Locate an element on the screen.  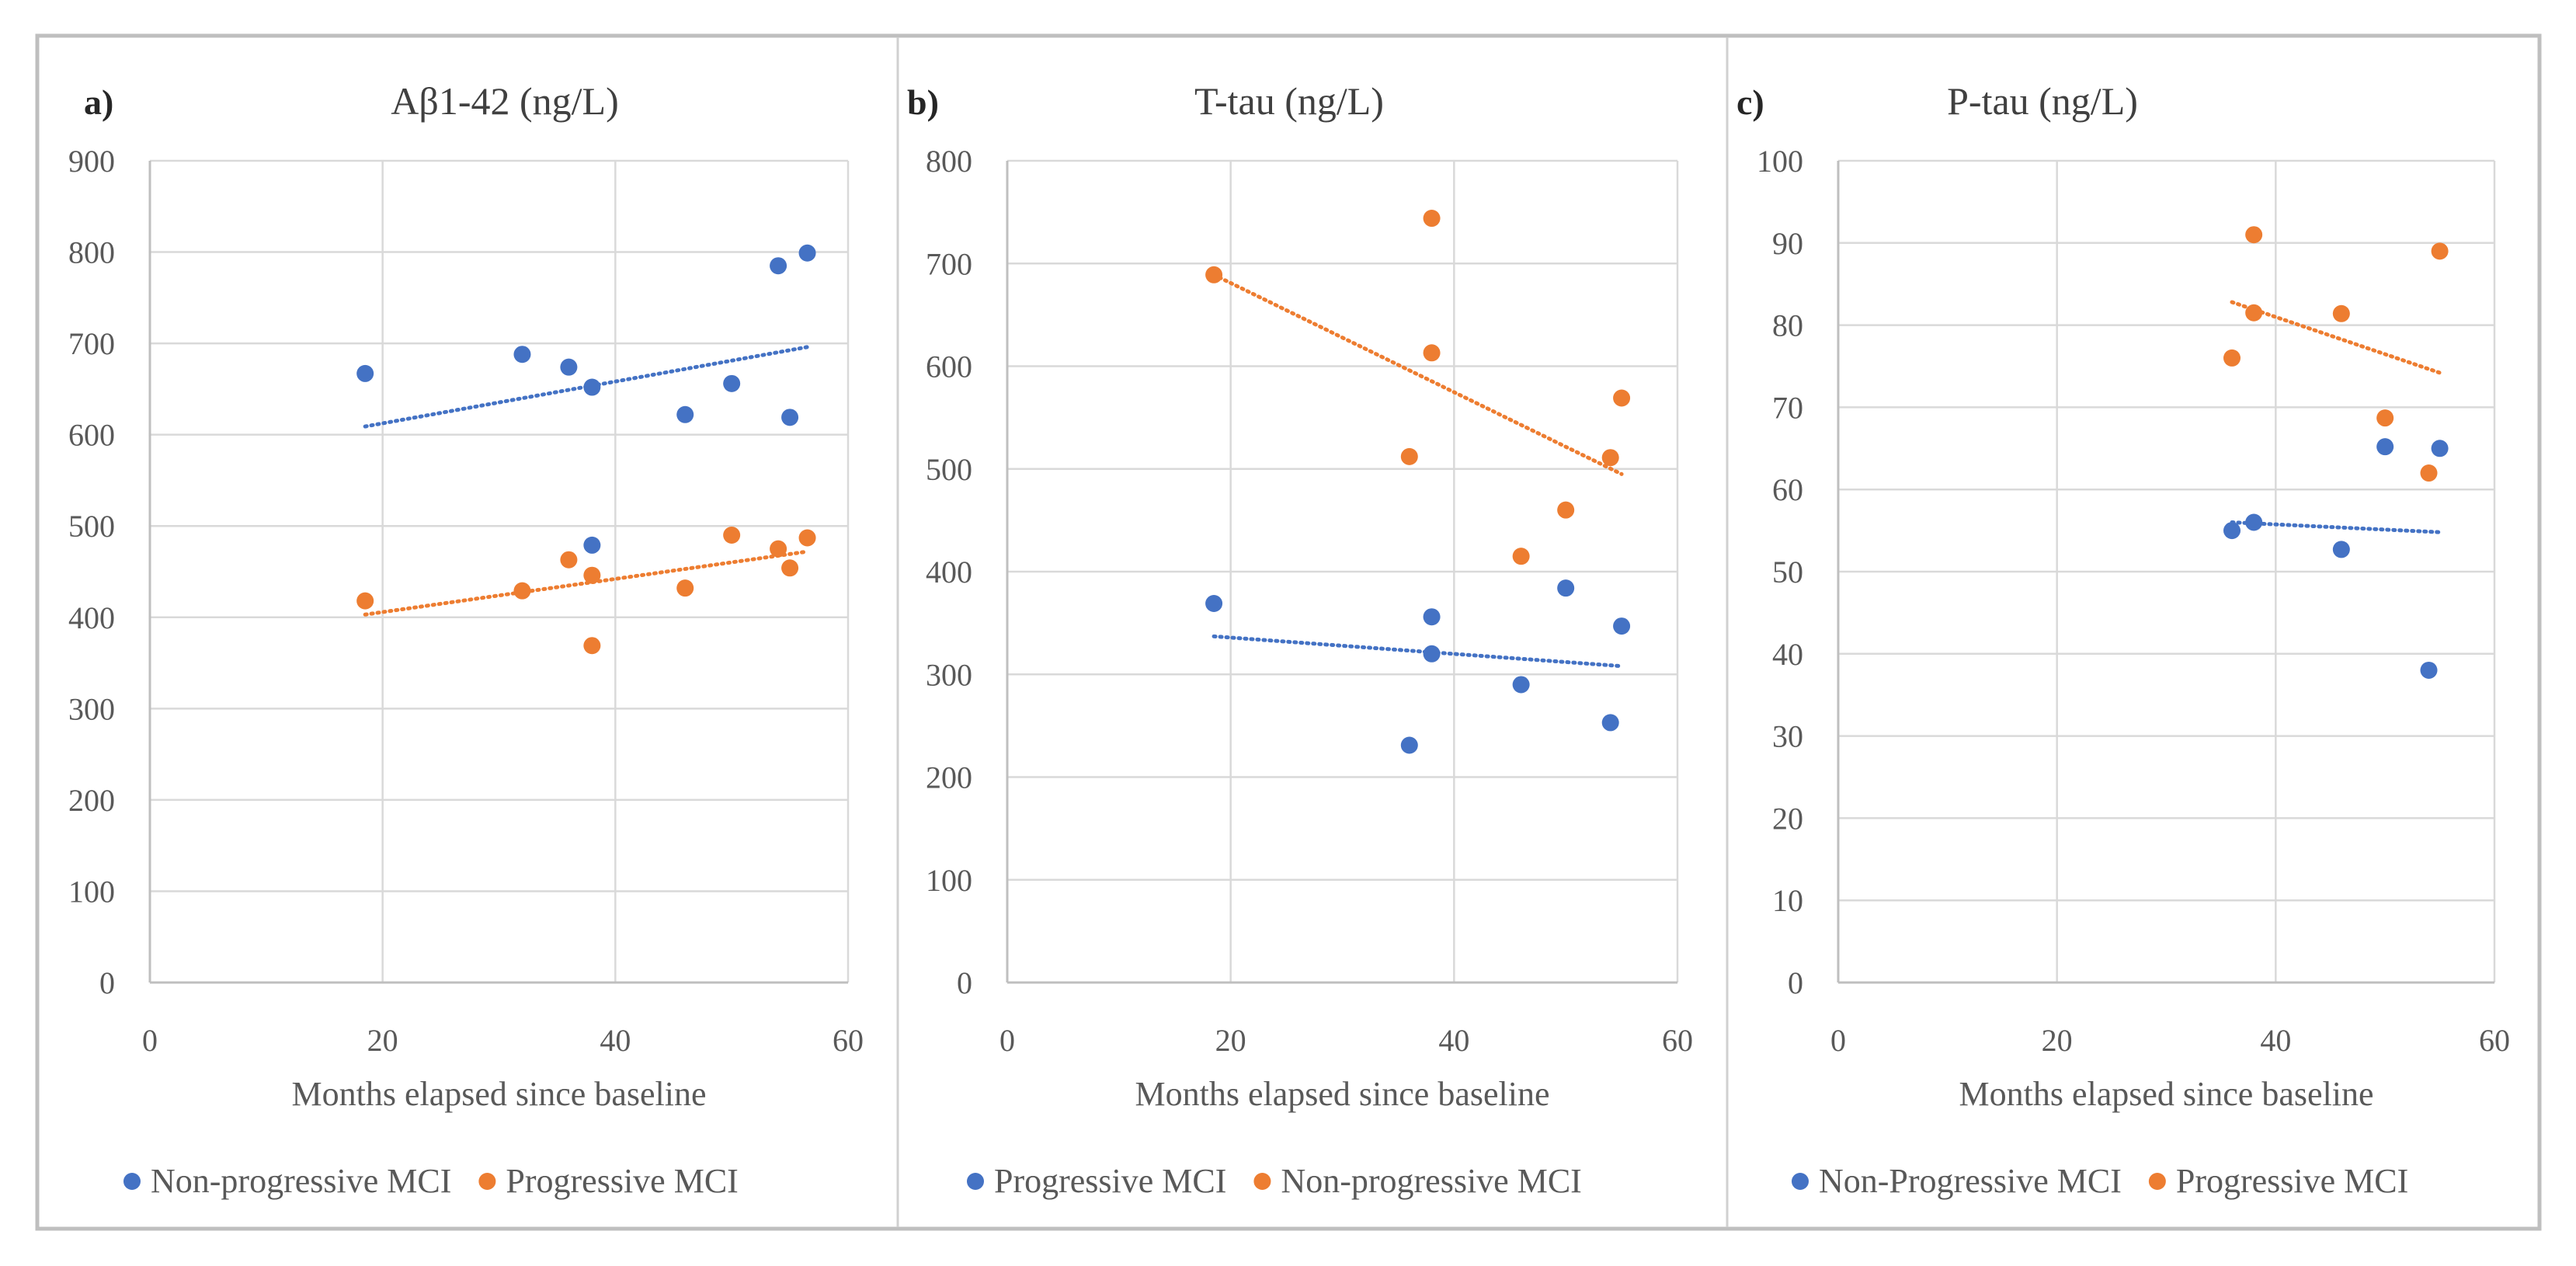
y-tick-label: 500 is located at coordinates (91, 526).